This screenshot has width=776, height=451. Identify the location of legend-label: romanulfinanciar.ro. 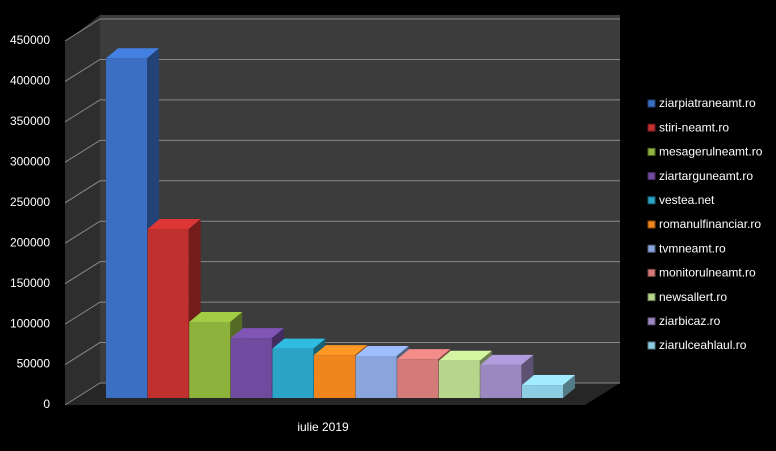
(710, 224).